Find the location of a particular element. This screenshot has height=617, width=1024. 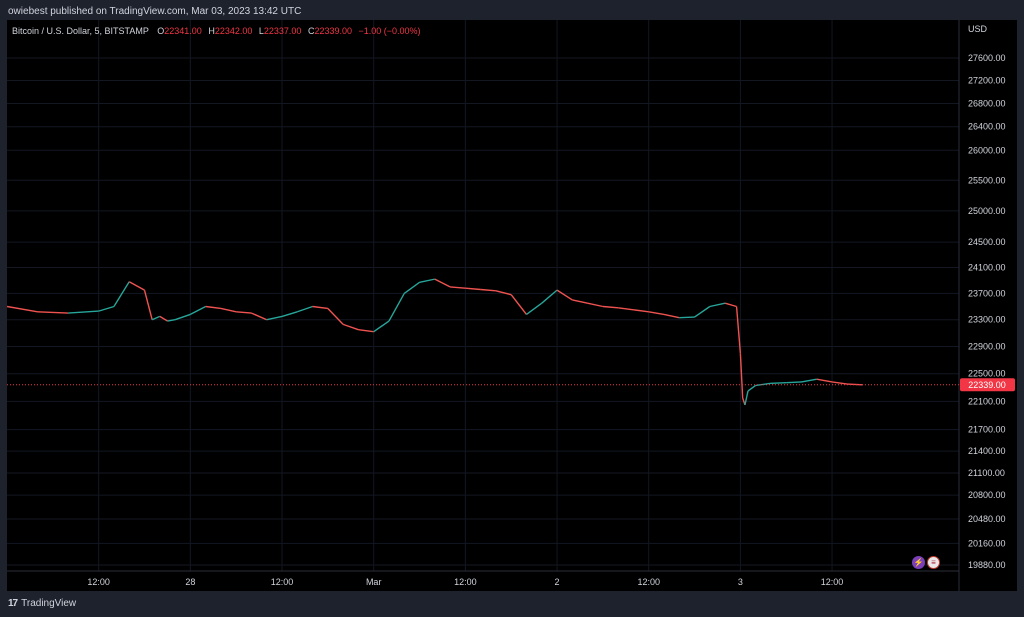

price-tick-label: 21100.00 is located at coordinates (986, 473).